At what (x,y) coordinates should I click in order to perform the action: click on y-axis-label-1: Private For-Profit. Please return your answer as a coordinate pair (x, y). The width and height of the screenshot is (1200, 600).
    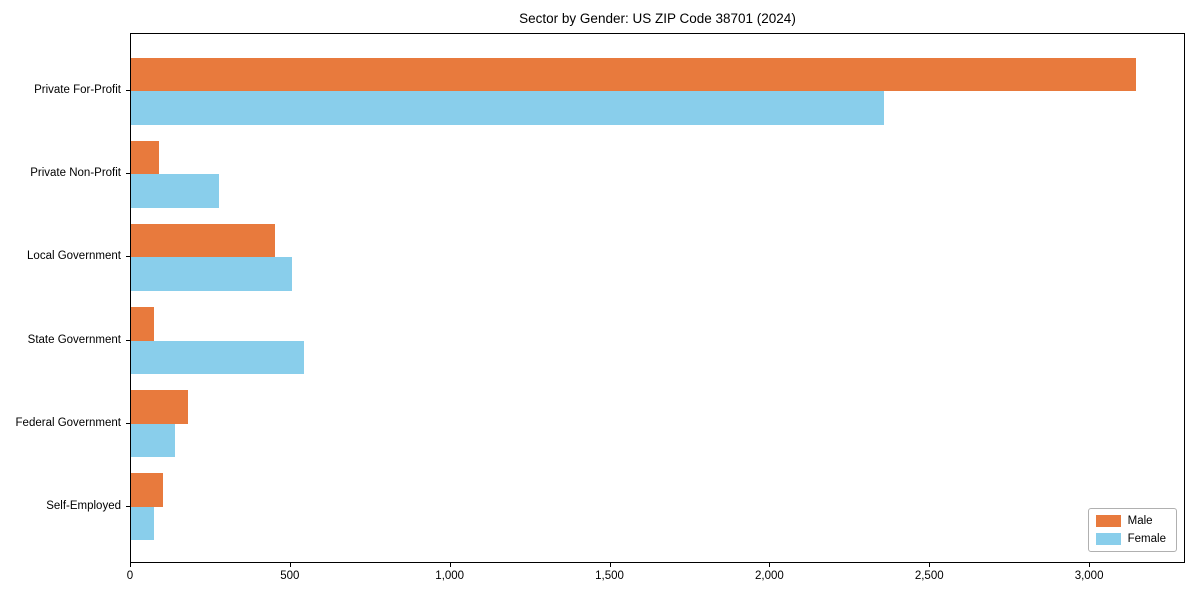
    Looking at the image, I should click on (77, 90).